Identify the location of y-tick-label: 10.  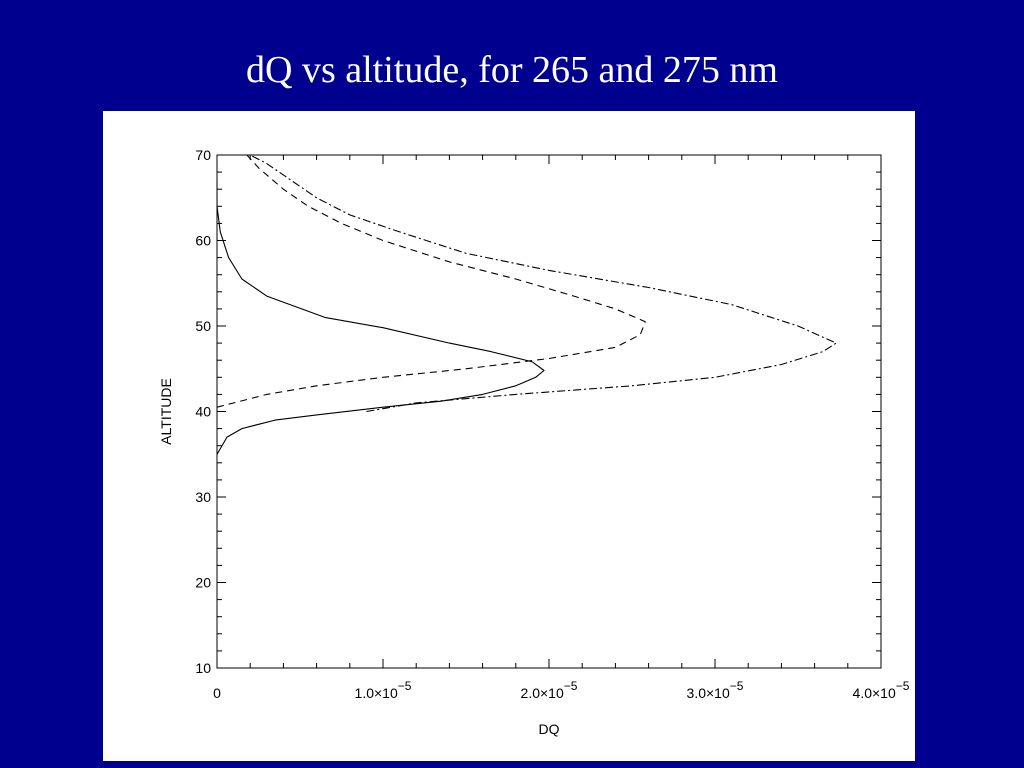
(203, 668).